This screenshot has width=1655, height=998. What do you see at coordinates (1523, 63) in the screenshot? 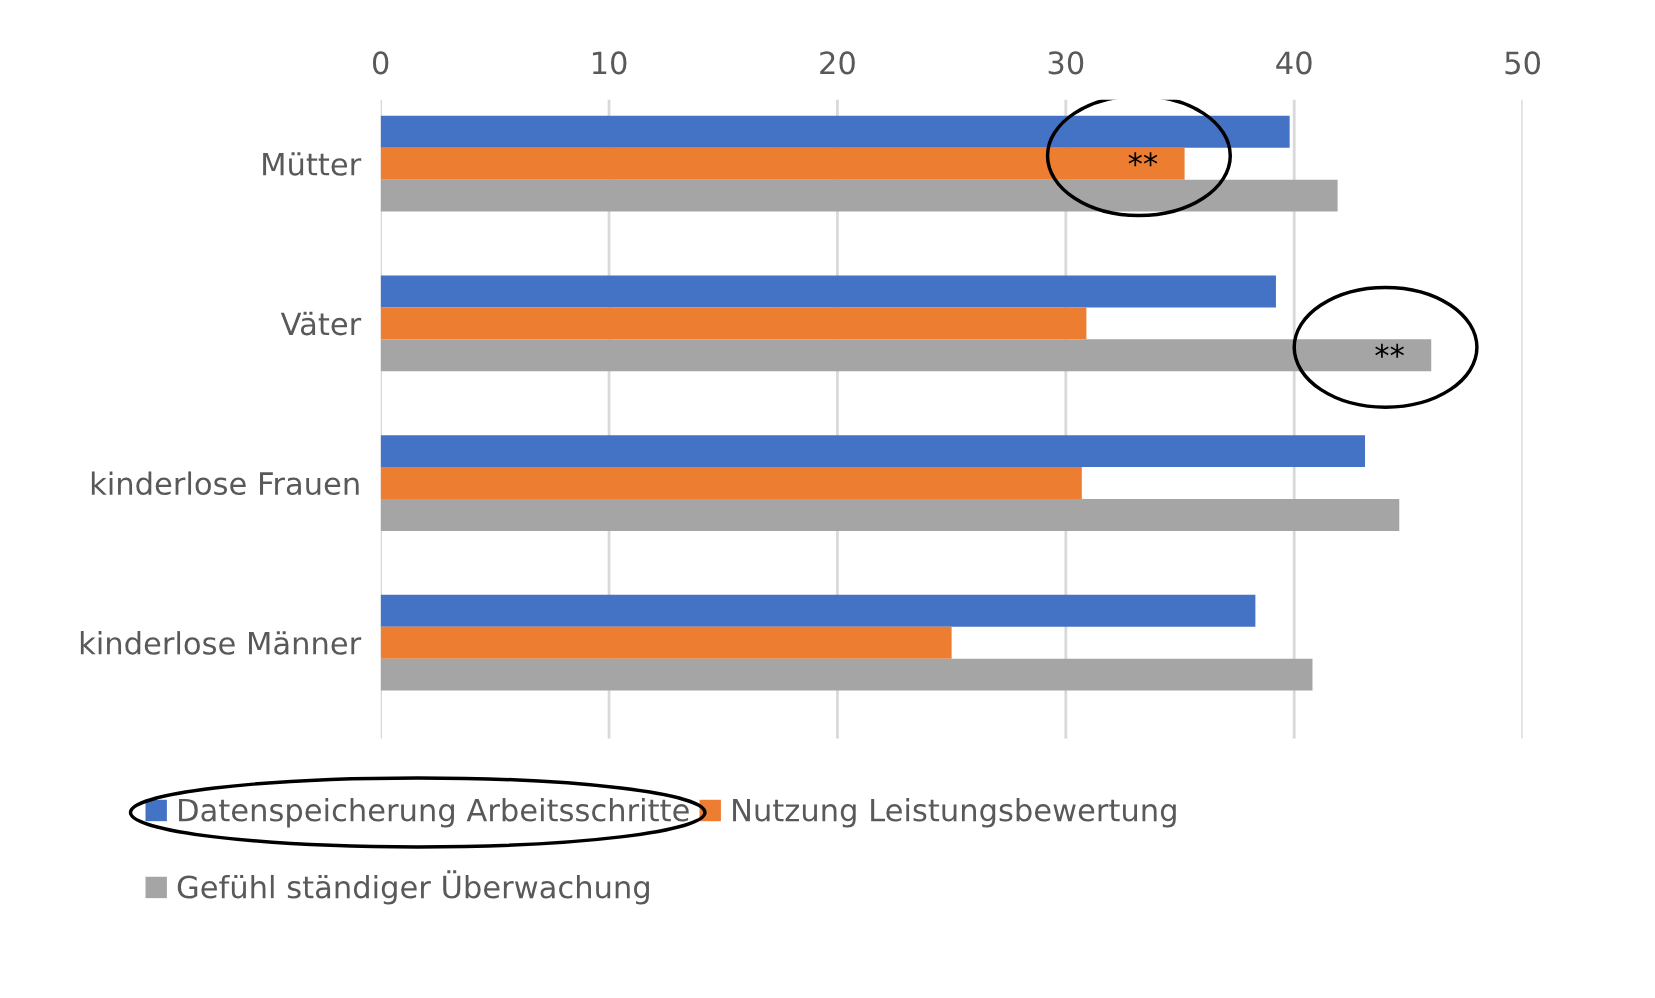
I see `x-tick-label: 50` at bounding box center [1523, 63].